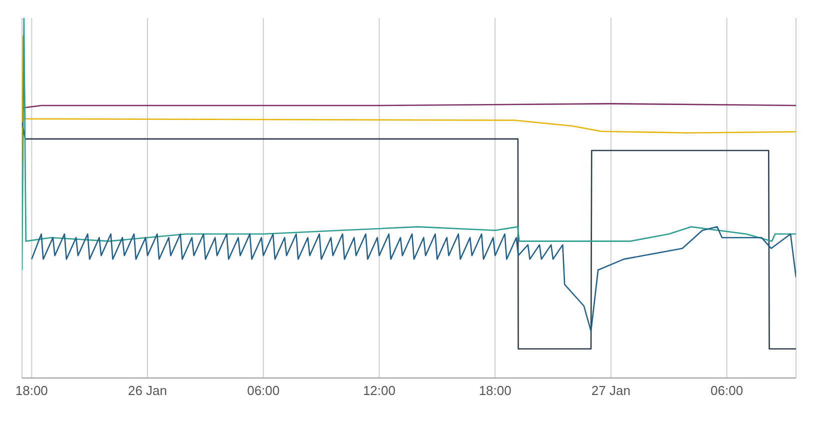 Image resolution: width=820 pixels, height=425 pixels. Describe the element at coordinates (379, 390) in the screenshot. I see `x-tick-label: 12:00` at that location.